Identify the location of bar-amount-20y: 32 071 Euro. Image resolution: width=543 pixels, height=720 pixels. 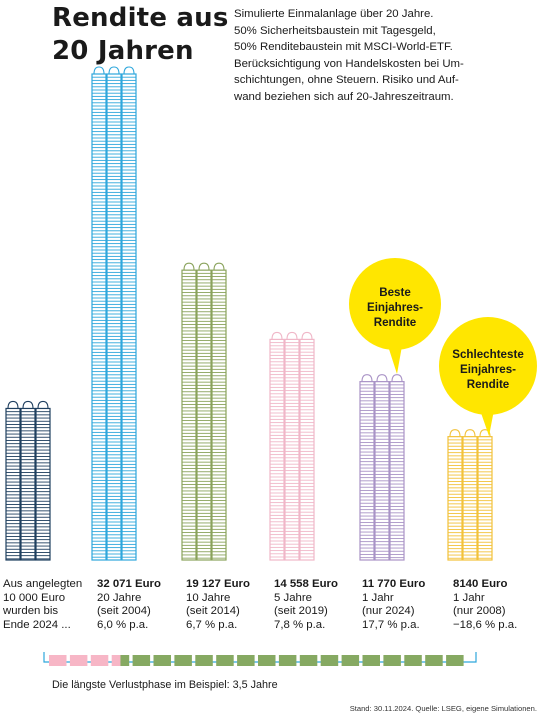
(129, 584).